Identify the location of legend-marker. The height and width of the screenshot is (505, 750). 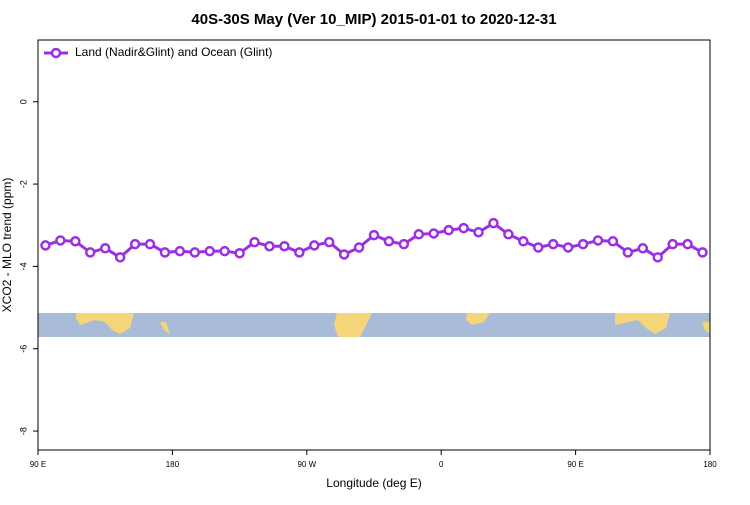
(56, 53).